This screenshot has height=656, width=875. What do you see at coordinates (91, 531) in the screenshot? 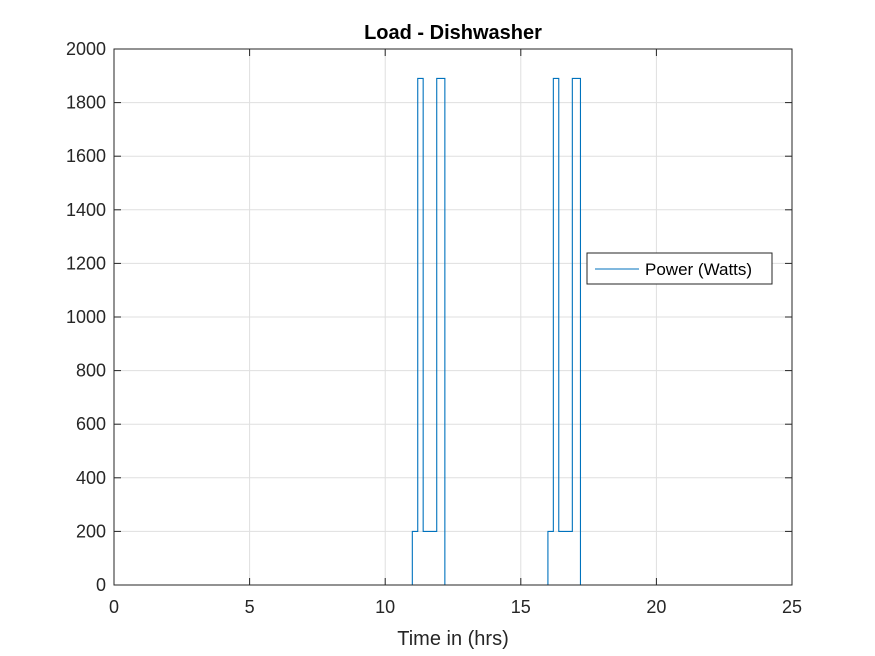
I see `y-tick-label: 200` at bounding box center [91, 531].